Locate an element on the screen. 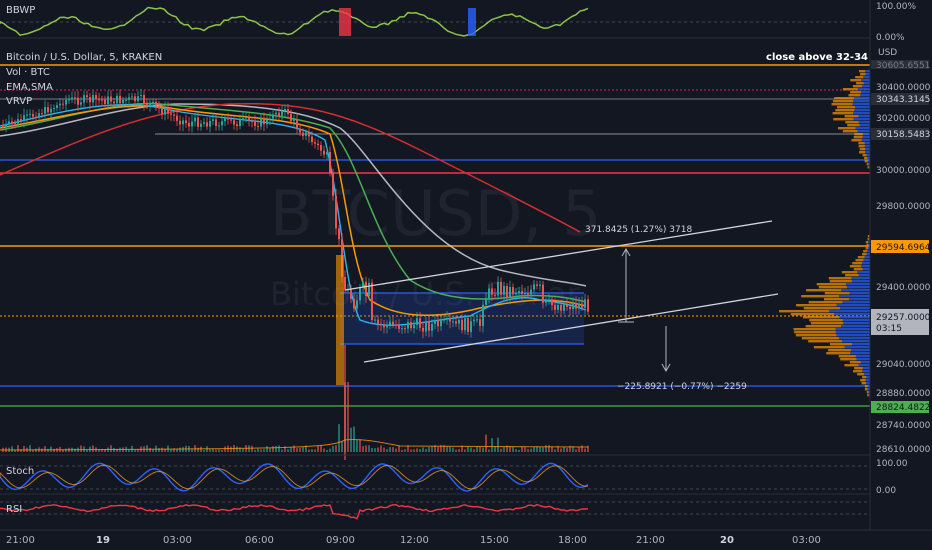 This screenshot has height=550, width=932. time-tick-1200: 12:00 is located at coordinates (414, 540).